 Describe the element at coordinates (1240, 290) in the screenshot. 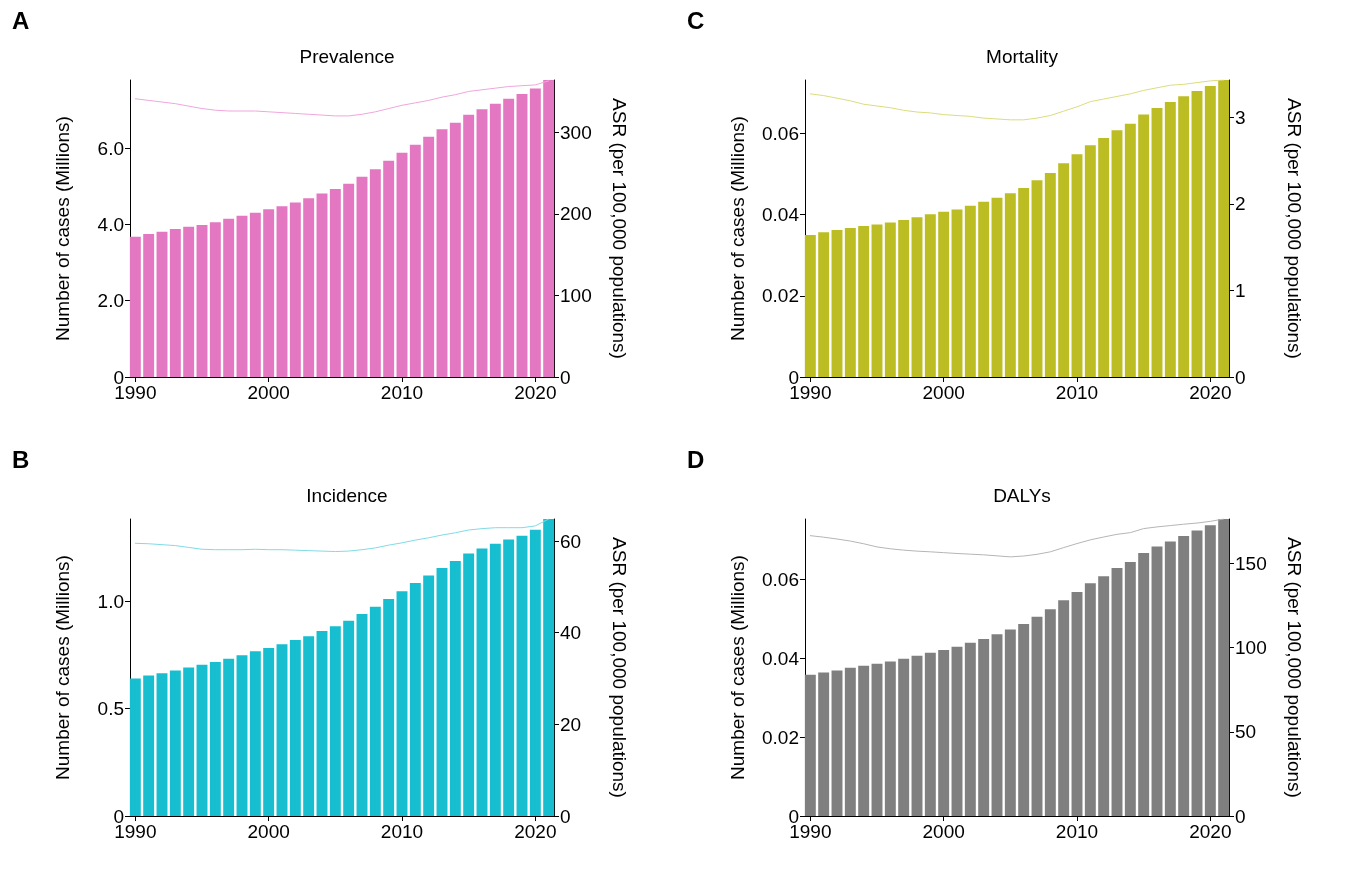

I see `y2-tick-label: 1` at that location.